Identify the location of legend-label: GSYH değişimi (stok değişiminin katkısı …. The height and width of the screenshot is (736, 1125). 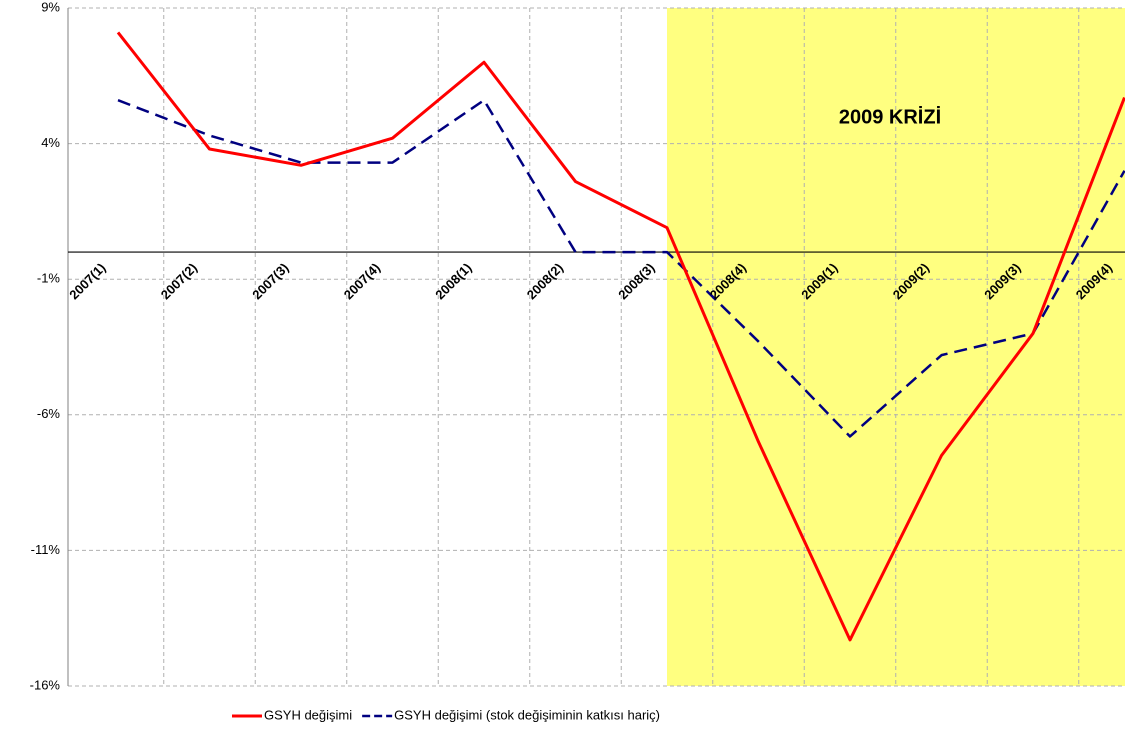
(527, 714).